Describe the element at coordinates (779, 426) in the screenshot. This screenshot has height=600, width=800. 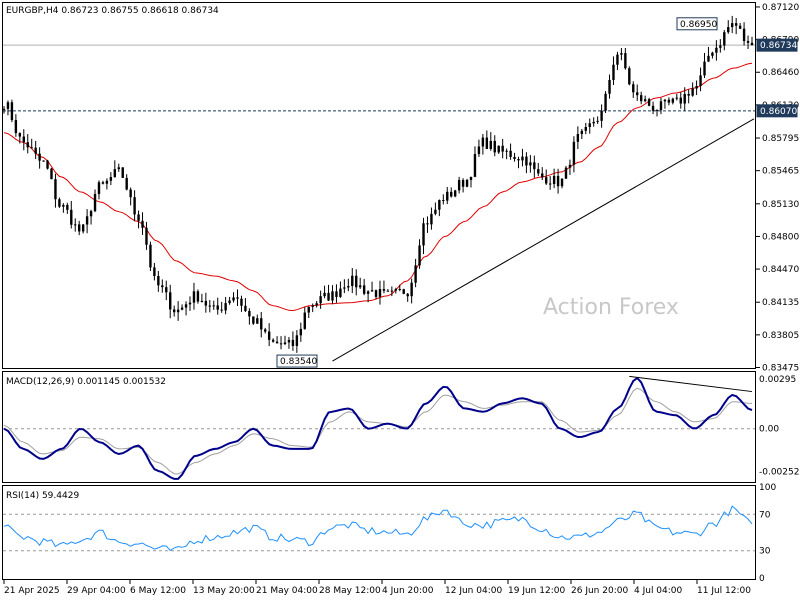
I see `macd-axis: 0.00295 0.00 -0.002529` at that location.